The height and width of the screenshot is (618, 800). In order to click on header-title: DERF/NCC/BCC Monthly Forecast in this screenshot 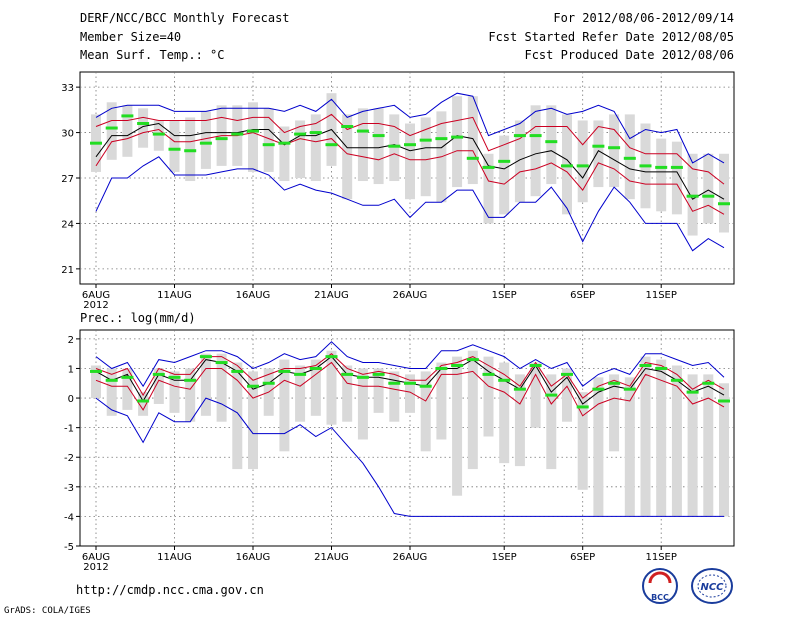, I will do `click(185, 18)`.